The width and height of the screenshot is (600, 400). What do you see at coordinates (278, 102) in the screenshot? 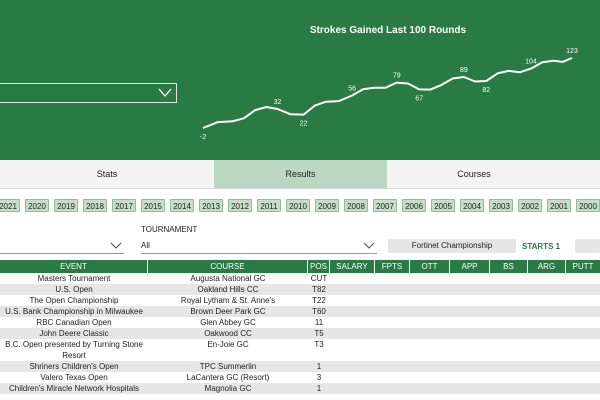
I see `data-label: 32` at bounding box center [278, 102].